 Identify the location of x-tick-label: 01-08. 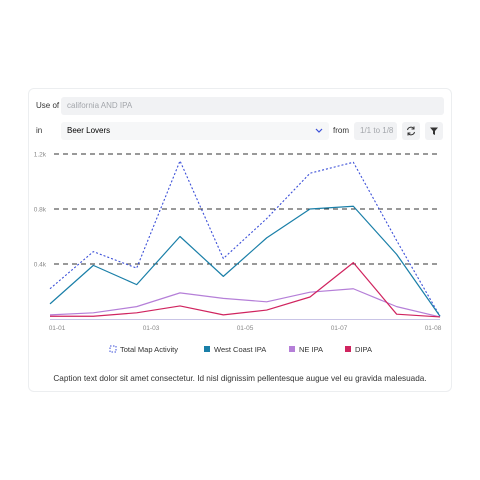
(433, 328).